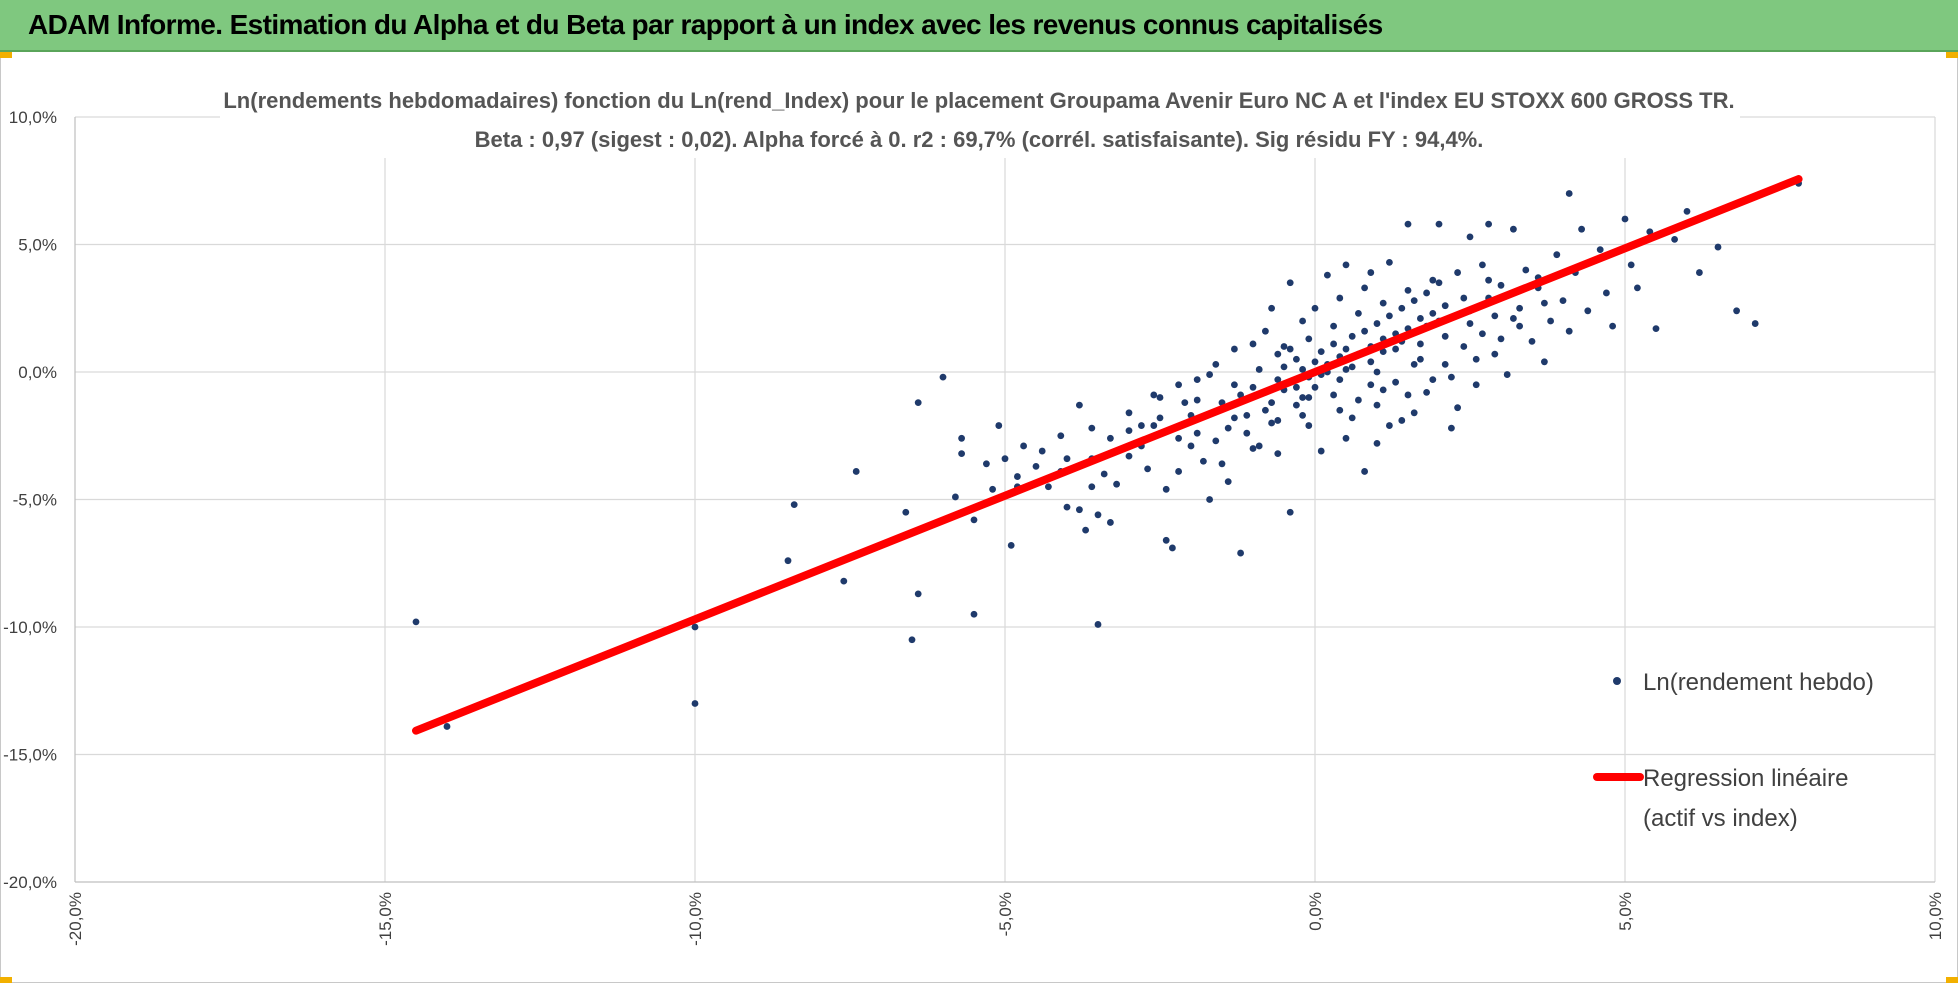  What do you see at coordinates (1005, 914) in the screenshot?
I see `x-tick-label: -5,0%` at bounding box center [1005, 914].